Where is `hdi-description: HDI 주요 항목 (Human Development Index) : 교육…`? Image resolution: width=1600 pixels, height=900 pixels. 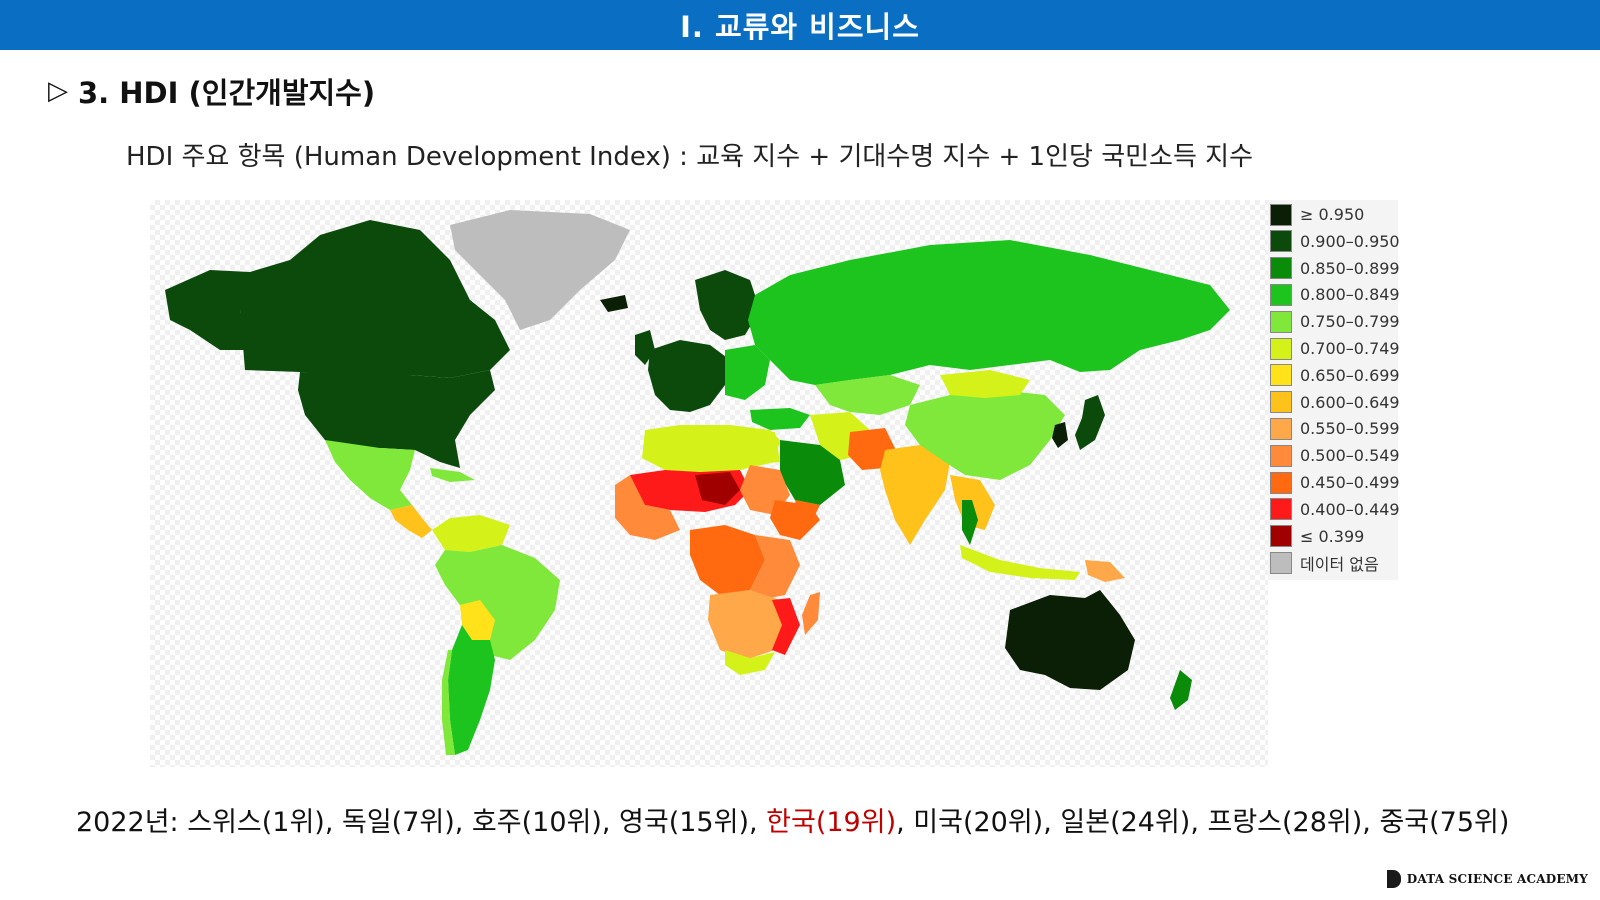
hdi-description: HDI 주요 항목 (Human Development Index) : 교육… is located at coordinates (689, 157).